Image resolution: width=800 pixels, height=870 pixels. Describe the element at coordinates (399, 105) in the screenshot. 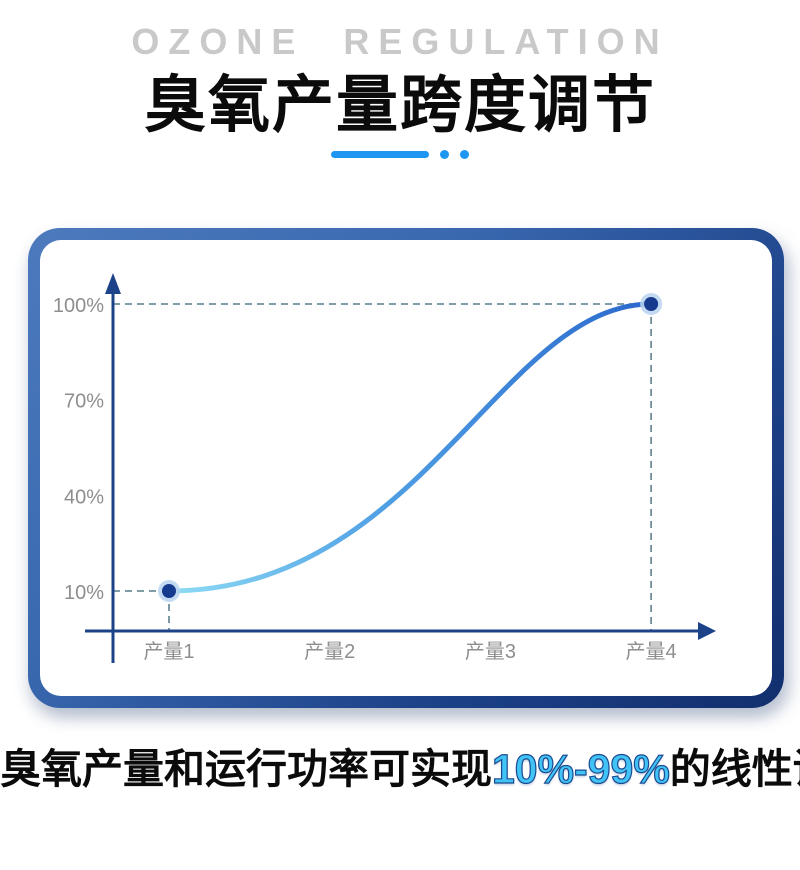

I see `page-title: 臭氧产量跨度调节` at that location.